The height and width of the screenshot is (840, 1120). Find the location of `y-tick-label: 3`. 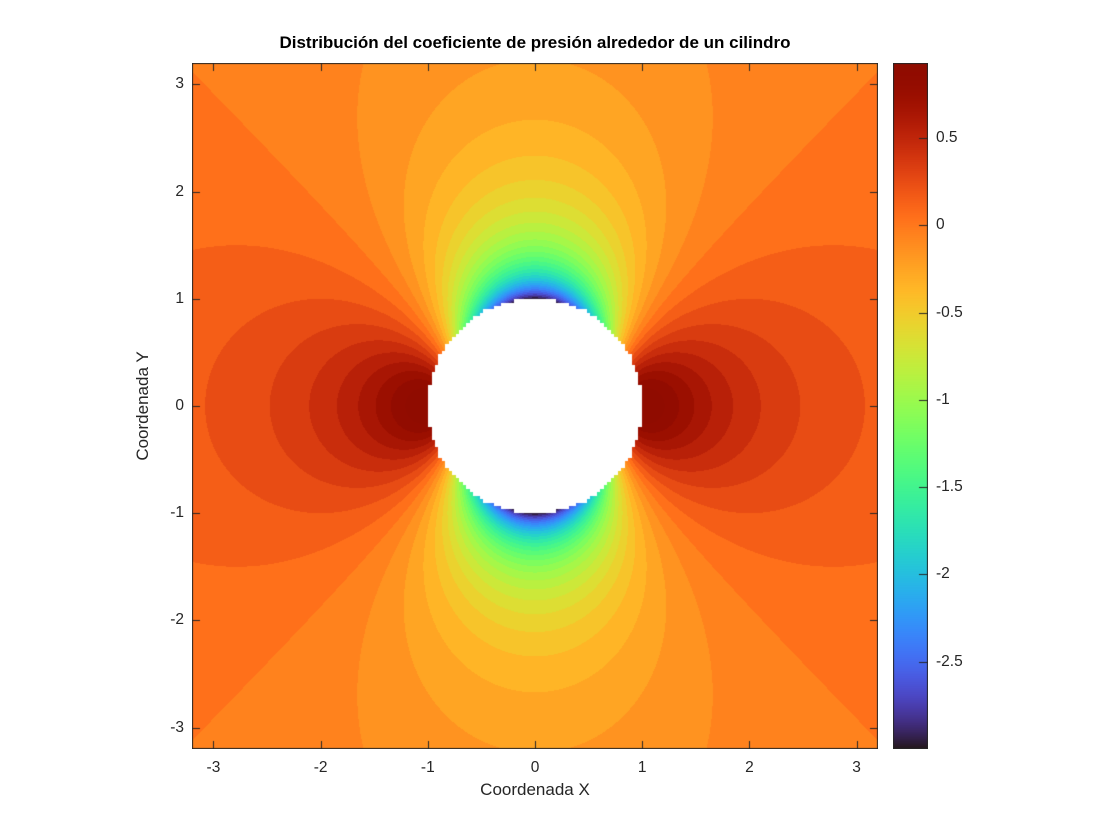

y-tick-label: 3 is located at coordinates (179, 84).